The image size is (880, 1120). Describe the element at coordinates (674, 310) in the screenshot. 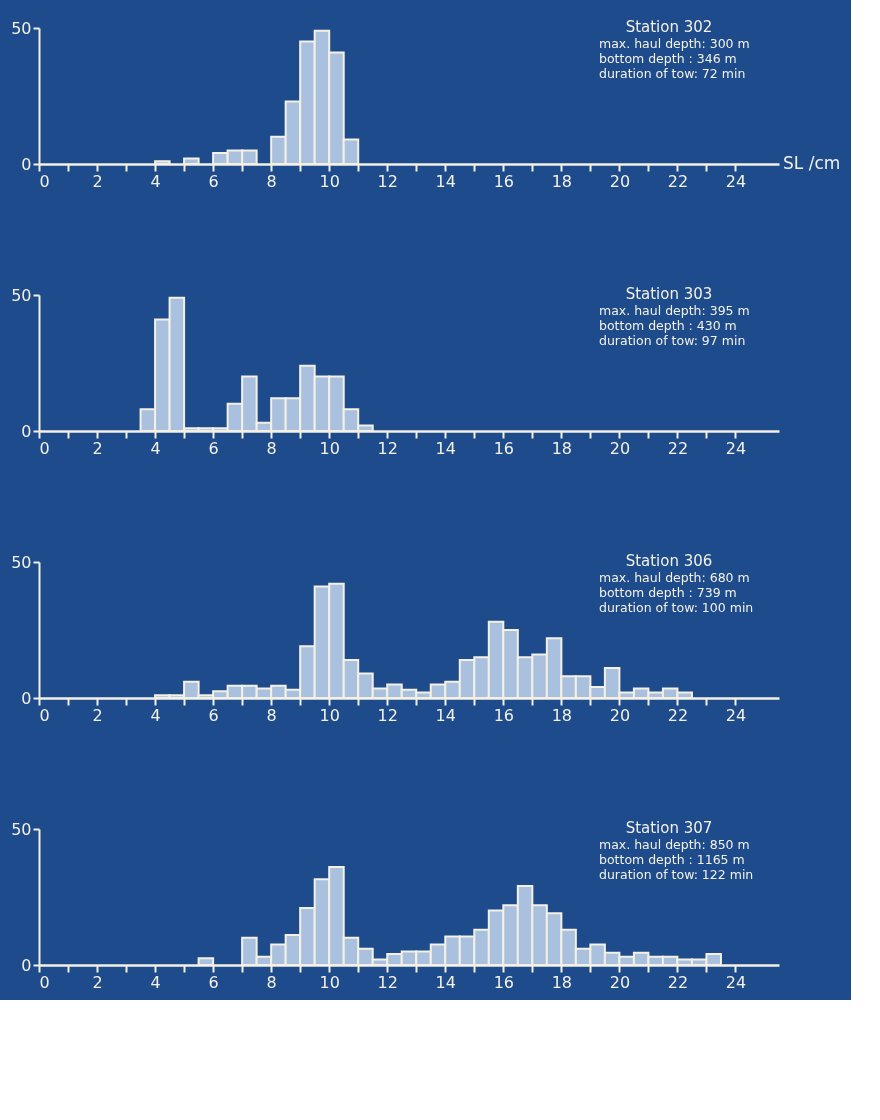

I see `annotation: max. haul depth: 395 m` at that location.